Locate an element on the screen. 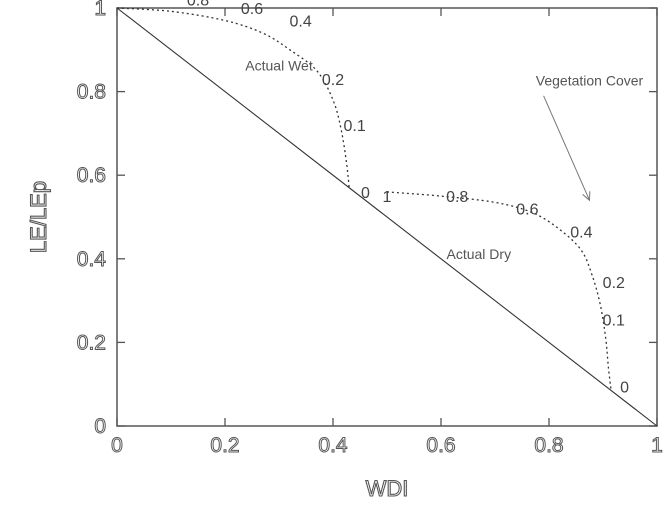 The image size is (665, 505). x-tick-label: 0.4 is located at coordinates (333, 445).